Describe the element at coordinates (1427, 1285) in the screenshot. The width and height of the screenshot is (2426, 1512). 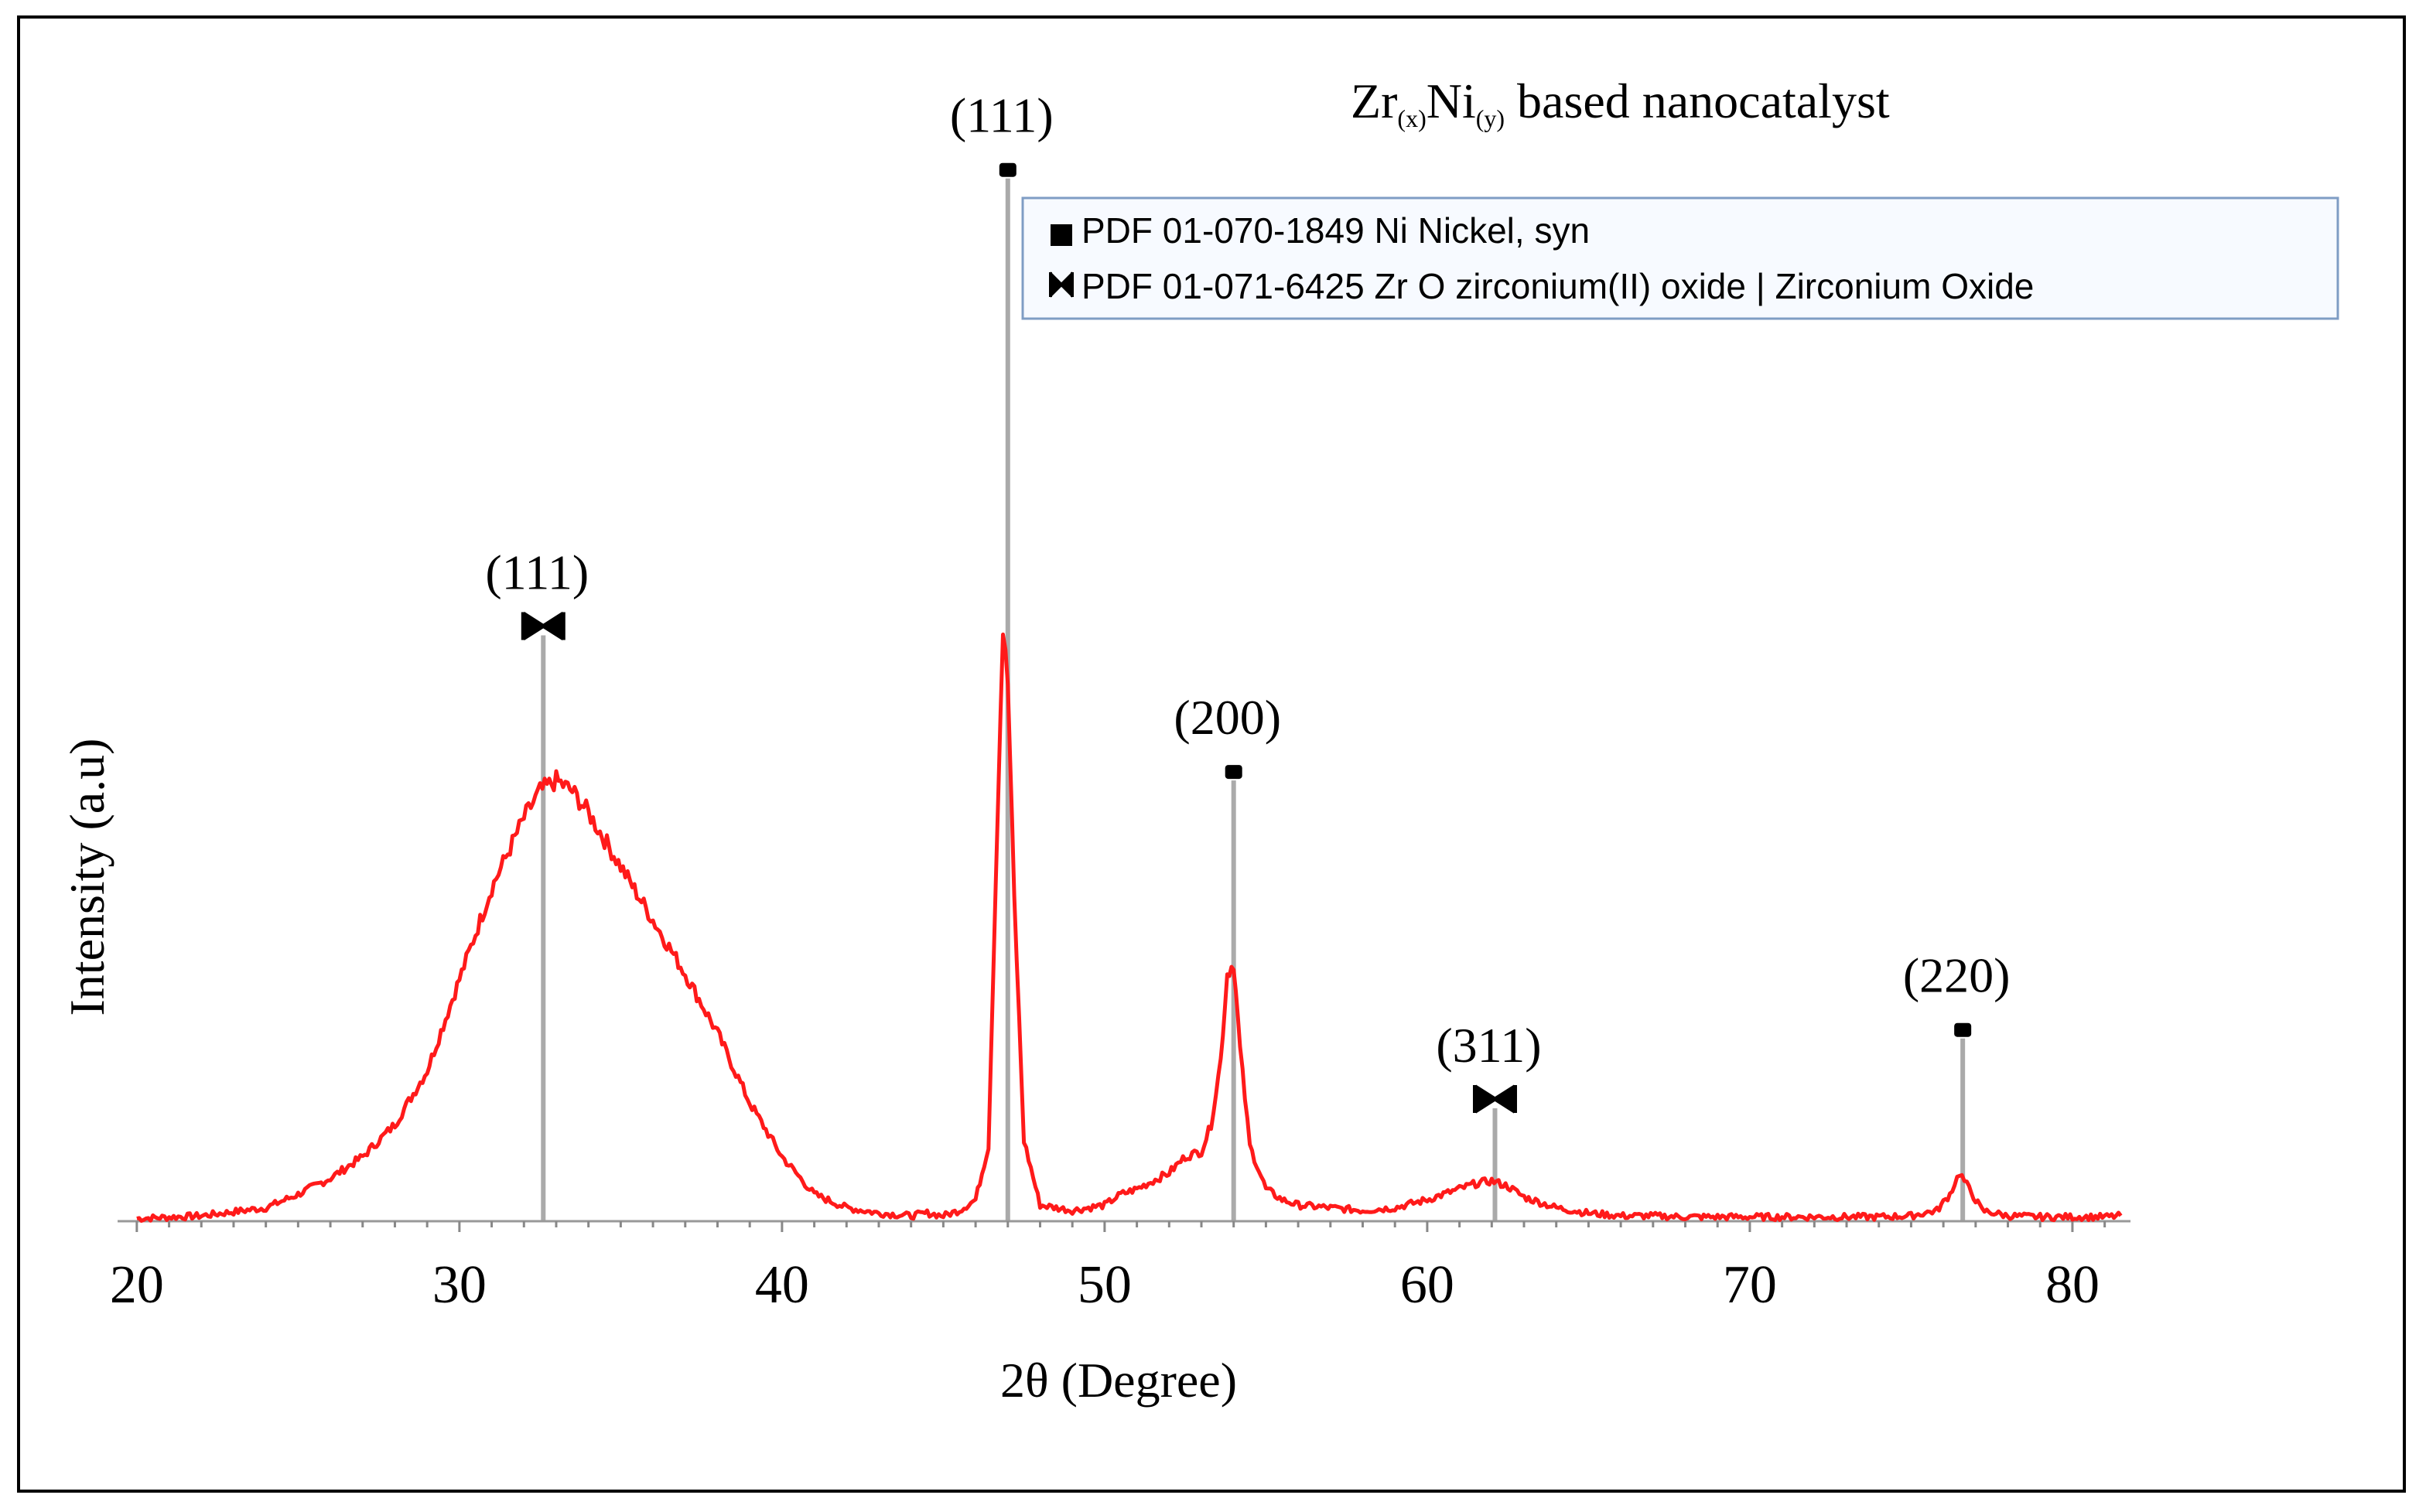
I see `x-tick-label: 60` at that location.